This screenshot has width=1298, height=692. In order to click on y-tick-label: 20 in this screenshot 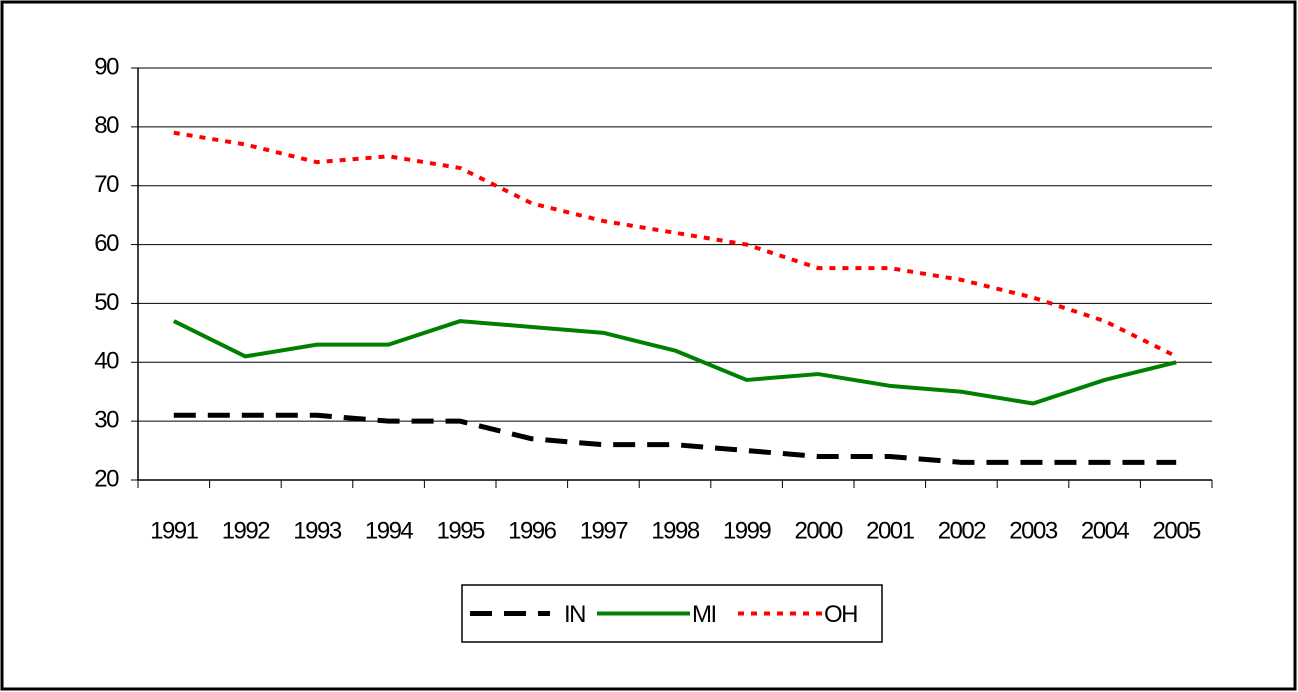, I will do `click(106, 478)`.